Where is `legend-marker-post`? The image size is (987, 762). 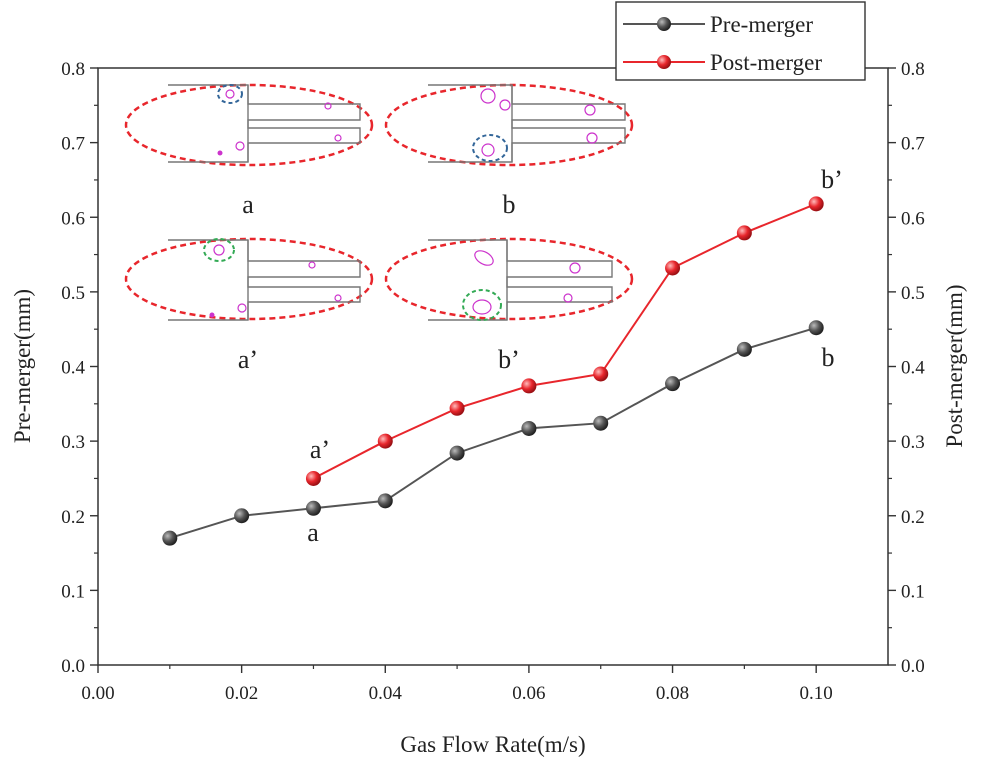 legend-marker-post is located at coordinates (664, 62).